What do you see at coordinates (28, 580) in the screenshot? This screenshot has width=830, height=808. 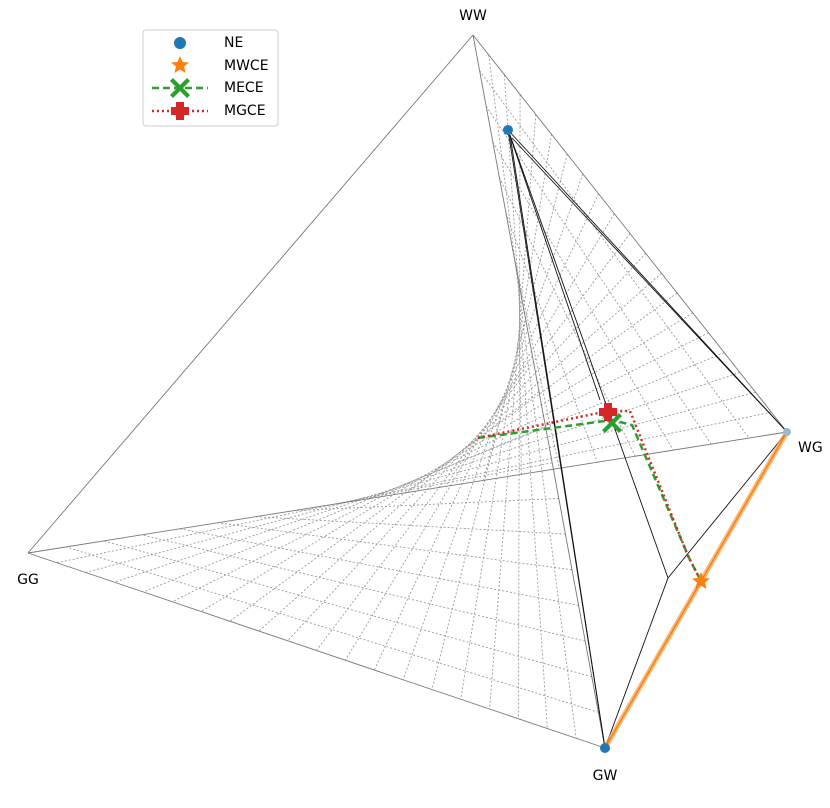 I see `vertex-label: GG` at bounding box center [28, 580].